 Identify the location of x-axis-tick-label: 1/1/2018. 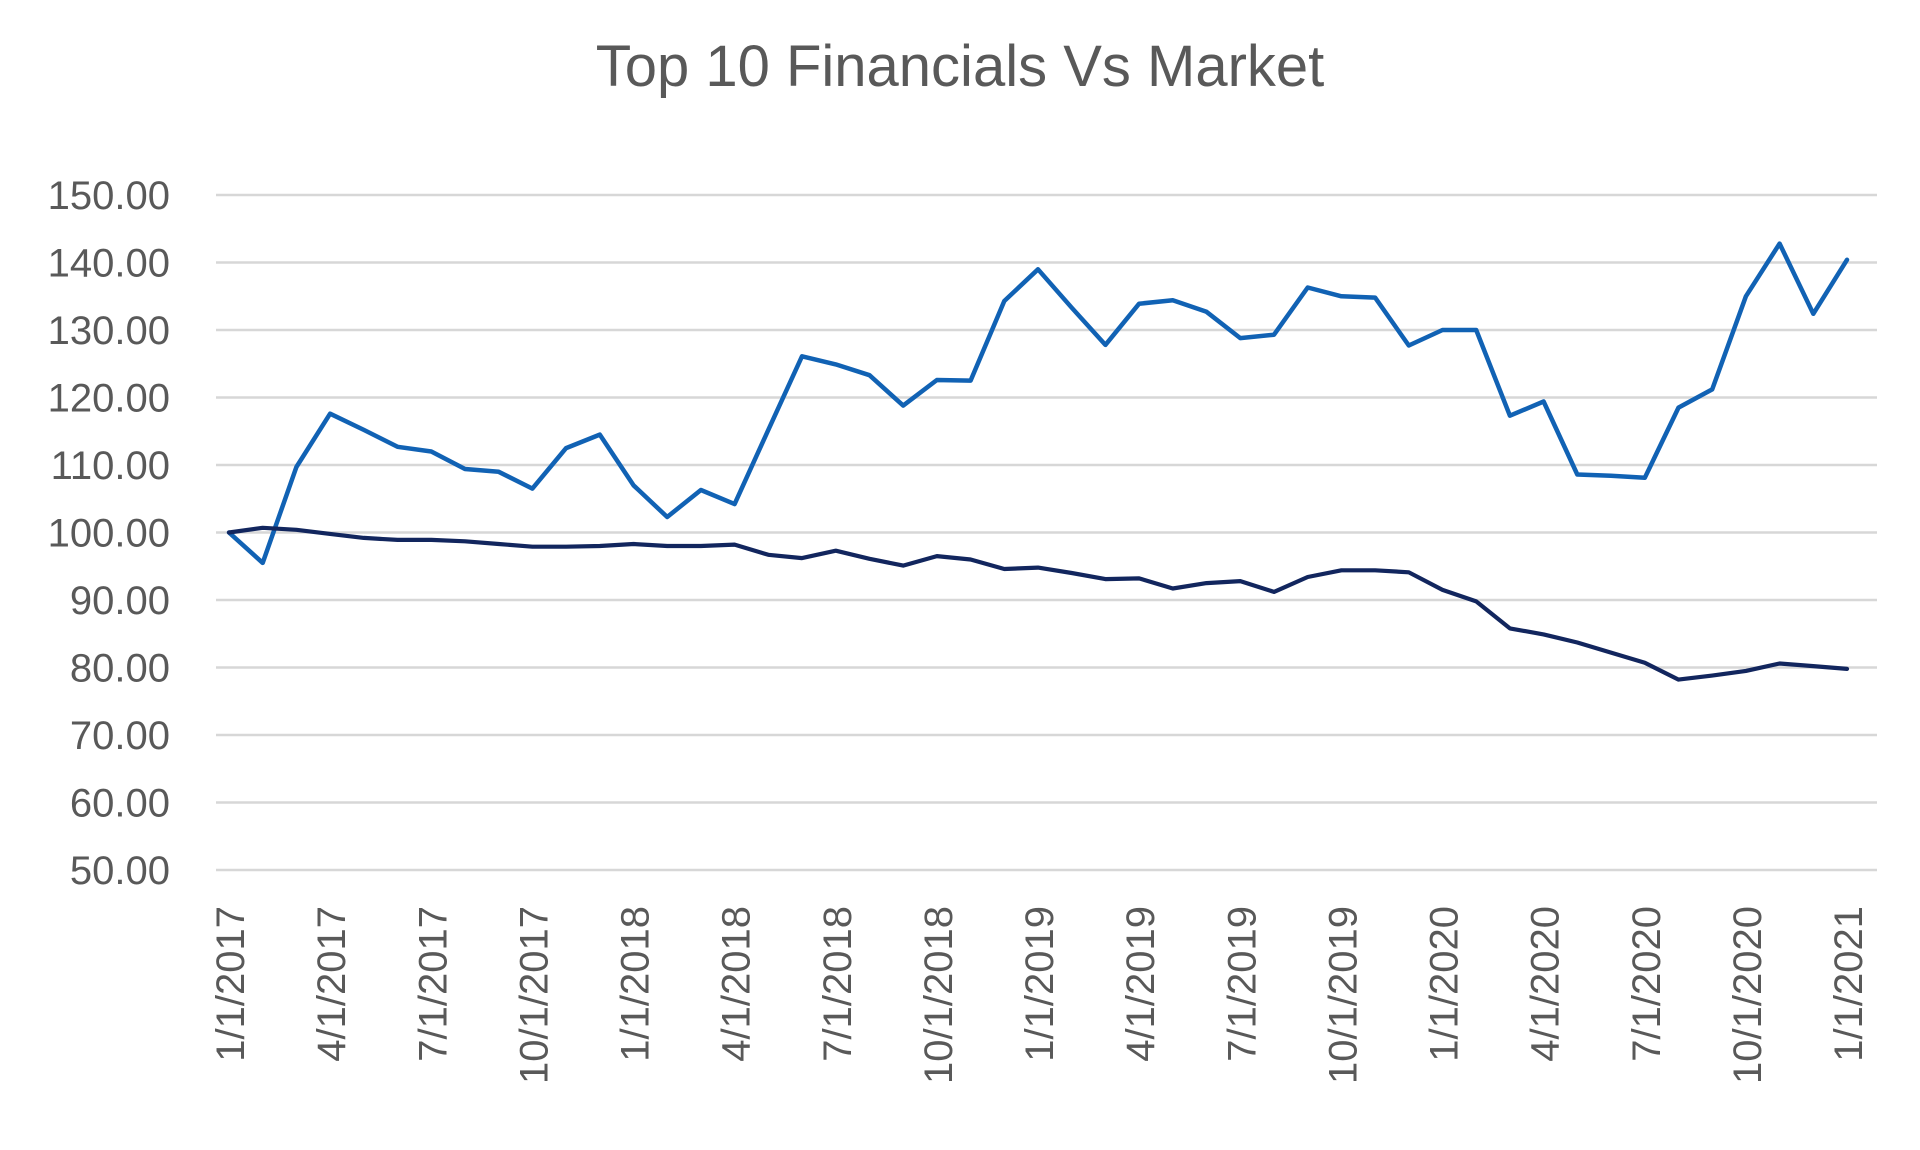
(636, 984).